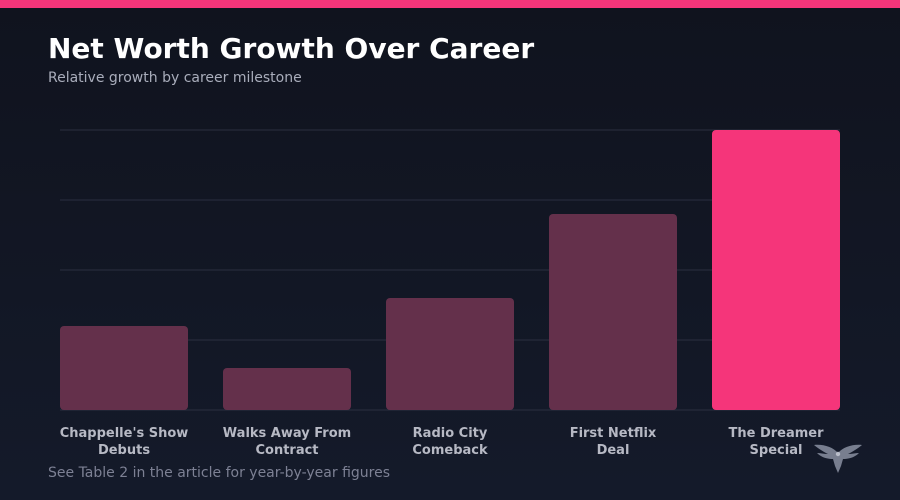 The height and width of the screenshot is (500, 900). What do you see at coordinates (450, 4) in the screenshot?
I see `accent-top-bar` at bounding box center [450, 4].